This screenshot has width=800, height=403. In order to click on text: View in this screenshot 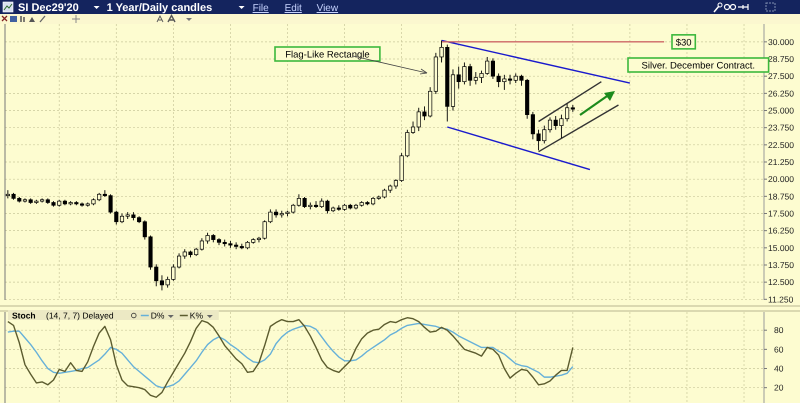, I will do `click(327, 8)`.